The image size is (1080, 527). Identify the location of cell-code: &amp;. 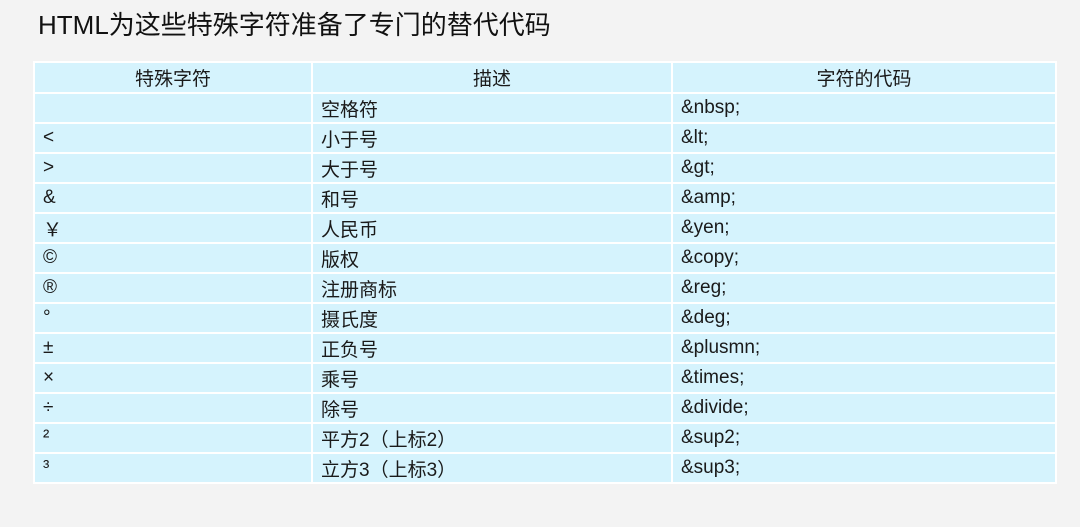
(864, 198).